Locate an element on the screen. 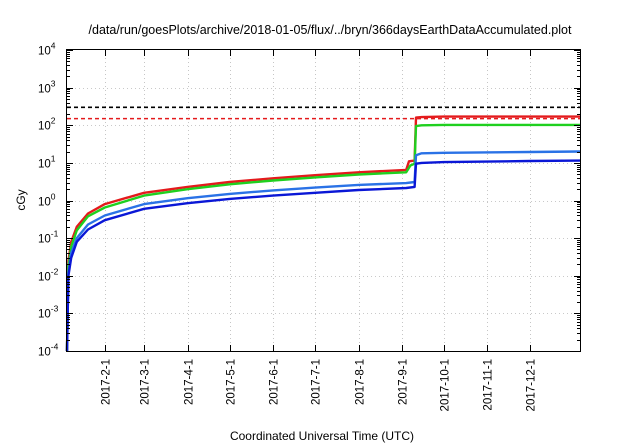  y-tick-exponent: -1 is located at coordinates (55, 234).